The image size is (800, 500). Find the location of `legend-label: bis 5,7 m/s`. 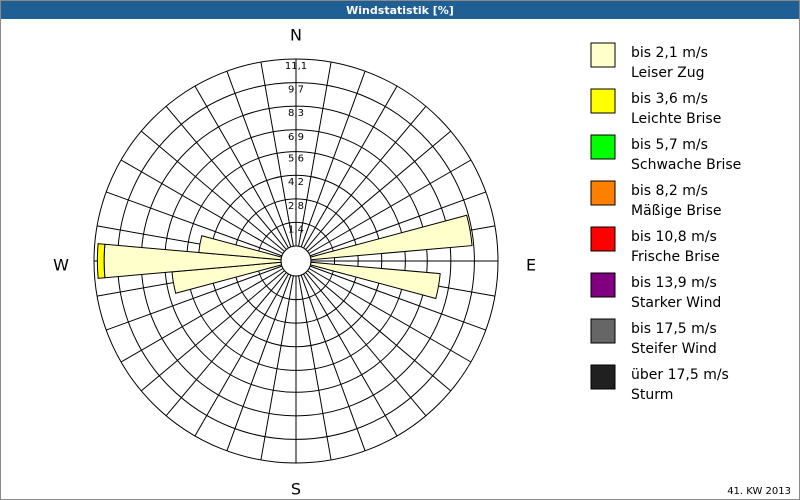

legend-label: bis 5,7 m/s is located at coordinates (669, 145).